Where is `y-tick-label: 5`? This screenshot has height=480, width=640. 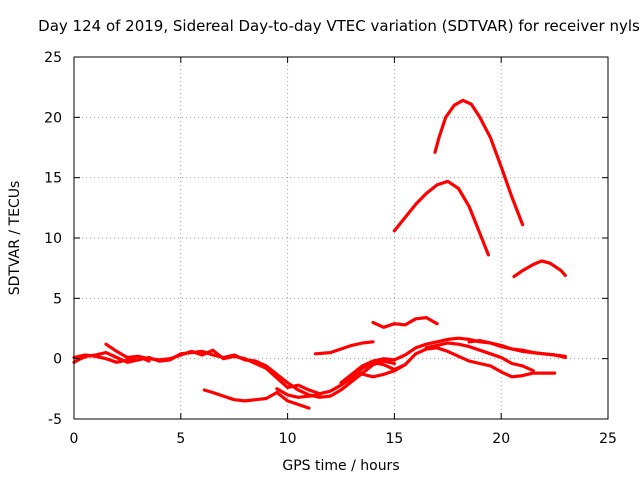 y-tick-label: 5 is located at coordinates (57, 299).